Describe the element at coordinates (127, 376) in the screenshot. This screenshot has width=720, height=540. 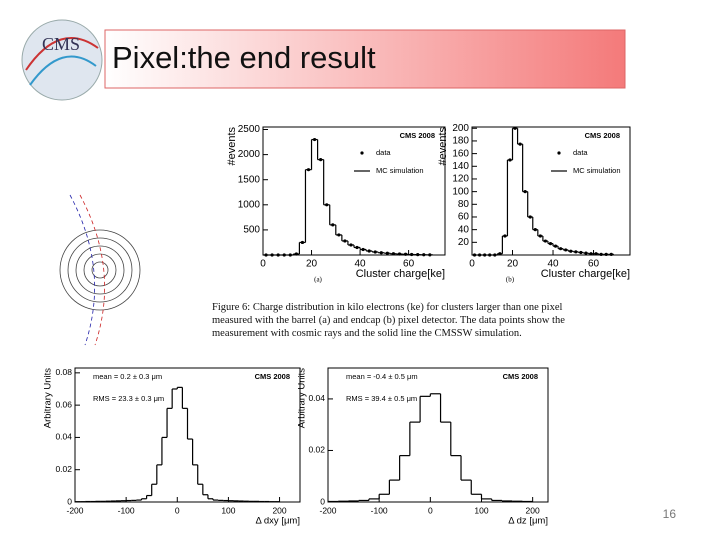
I see `plot-annotation: mean = 0.2 ± 0.3 μm` at that location.